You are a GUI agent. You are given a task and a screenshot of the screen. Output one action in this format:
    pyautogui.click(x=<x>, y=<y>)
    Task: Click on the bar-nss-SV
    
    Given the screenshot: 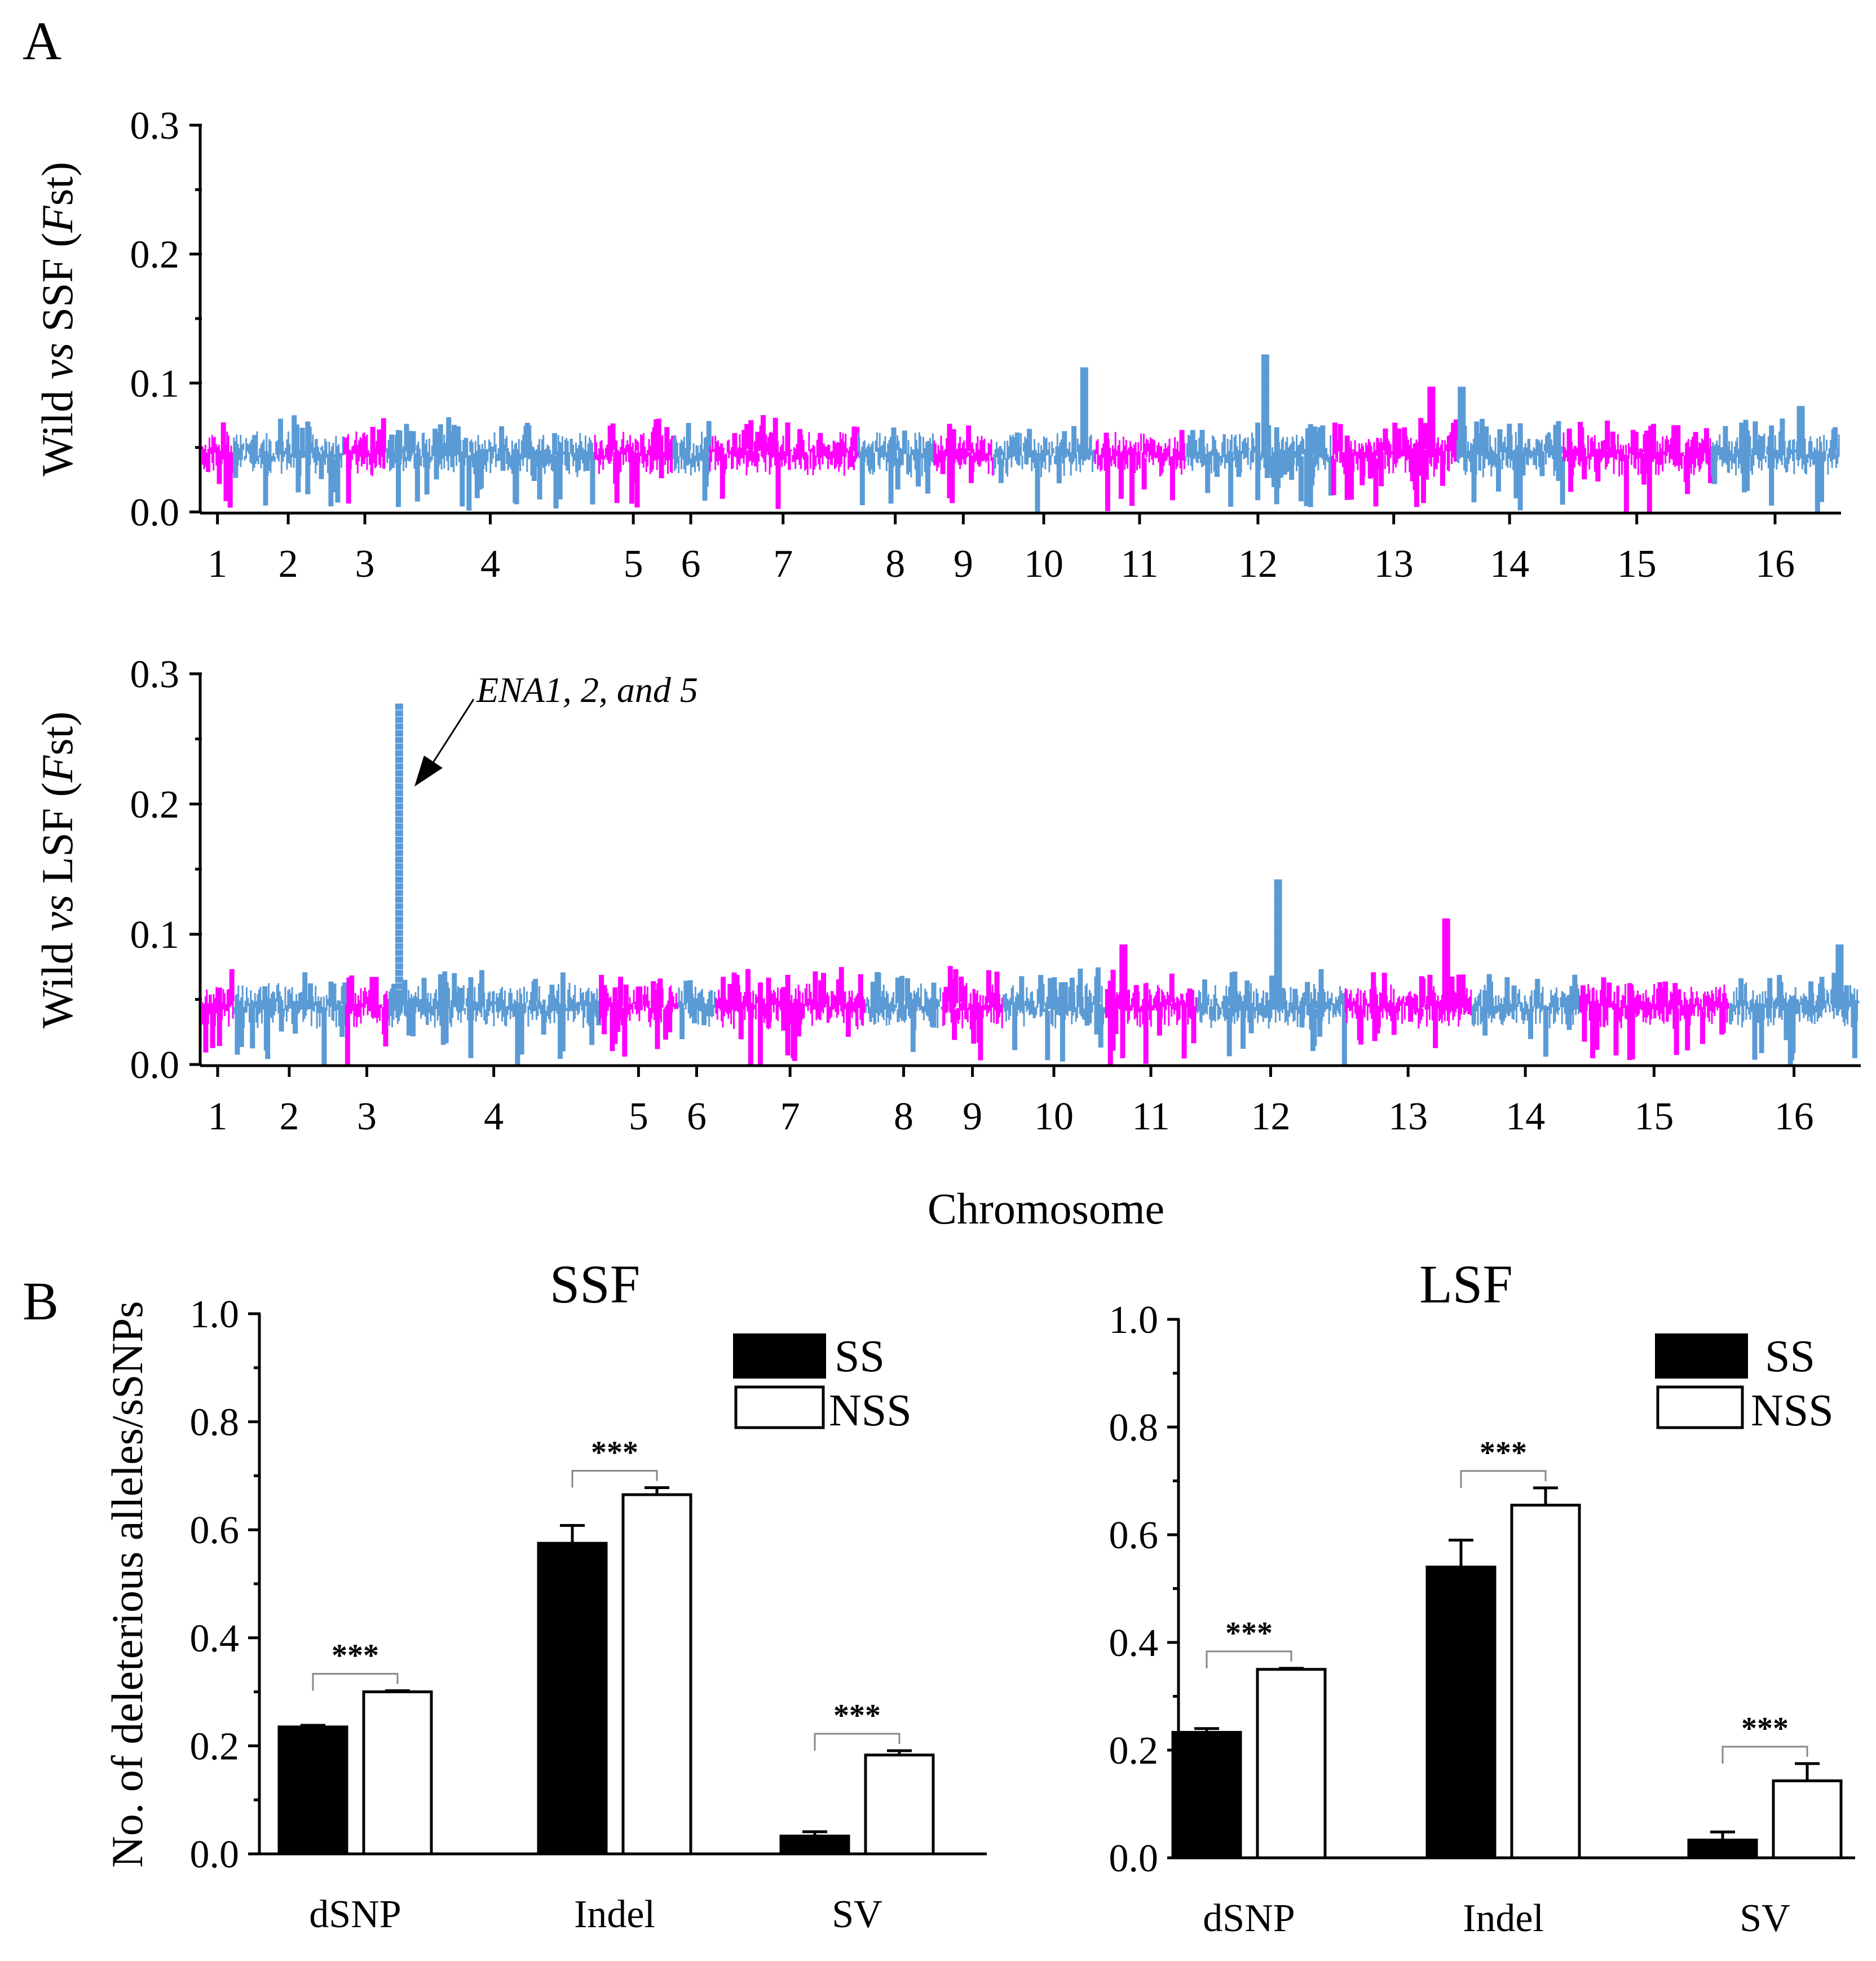 What is the action you would take?
    pyautogui.click(x=899, y=1805)
    